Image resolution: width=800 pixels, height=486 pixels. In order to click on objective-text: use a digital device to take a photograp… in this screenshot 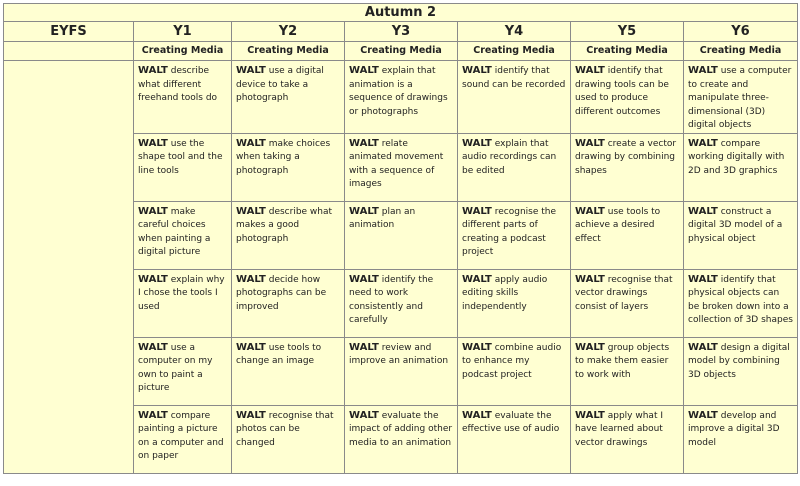, I will do `click(280, 84)`.